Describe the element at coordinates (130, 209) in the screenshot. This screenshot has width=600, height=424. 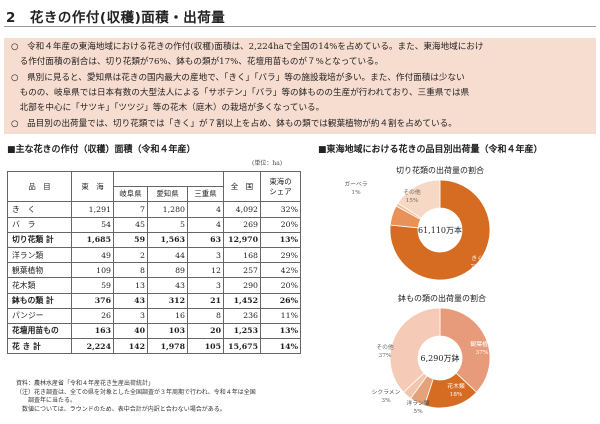
I see `cell-gifu: 7` at that location.